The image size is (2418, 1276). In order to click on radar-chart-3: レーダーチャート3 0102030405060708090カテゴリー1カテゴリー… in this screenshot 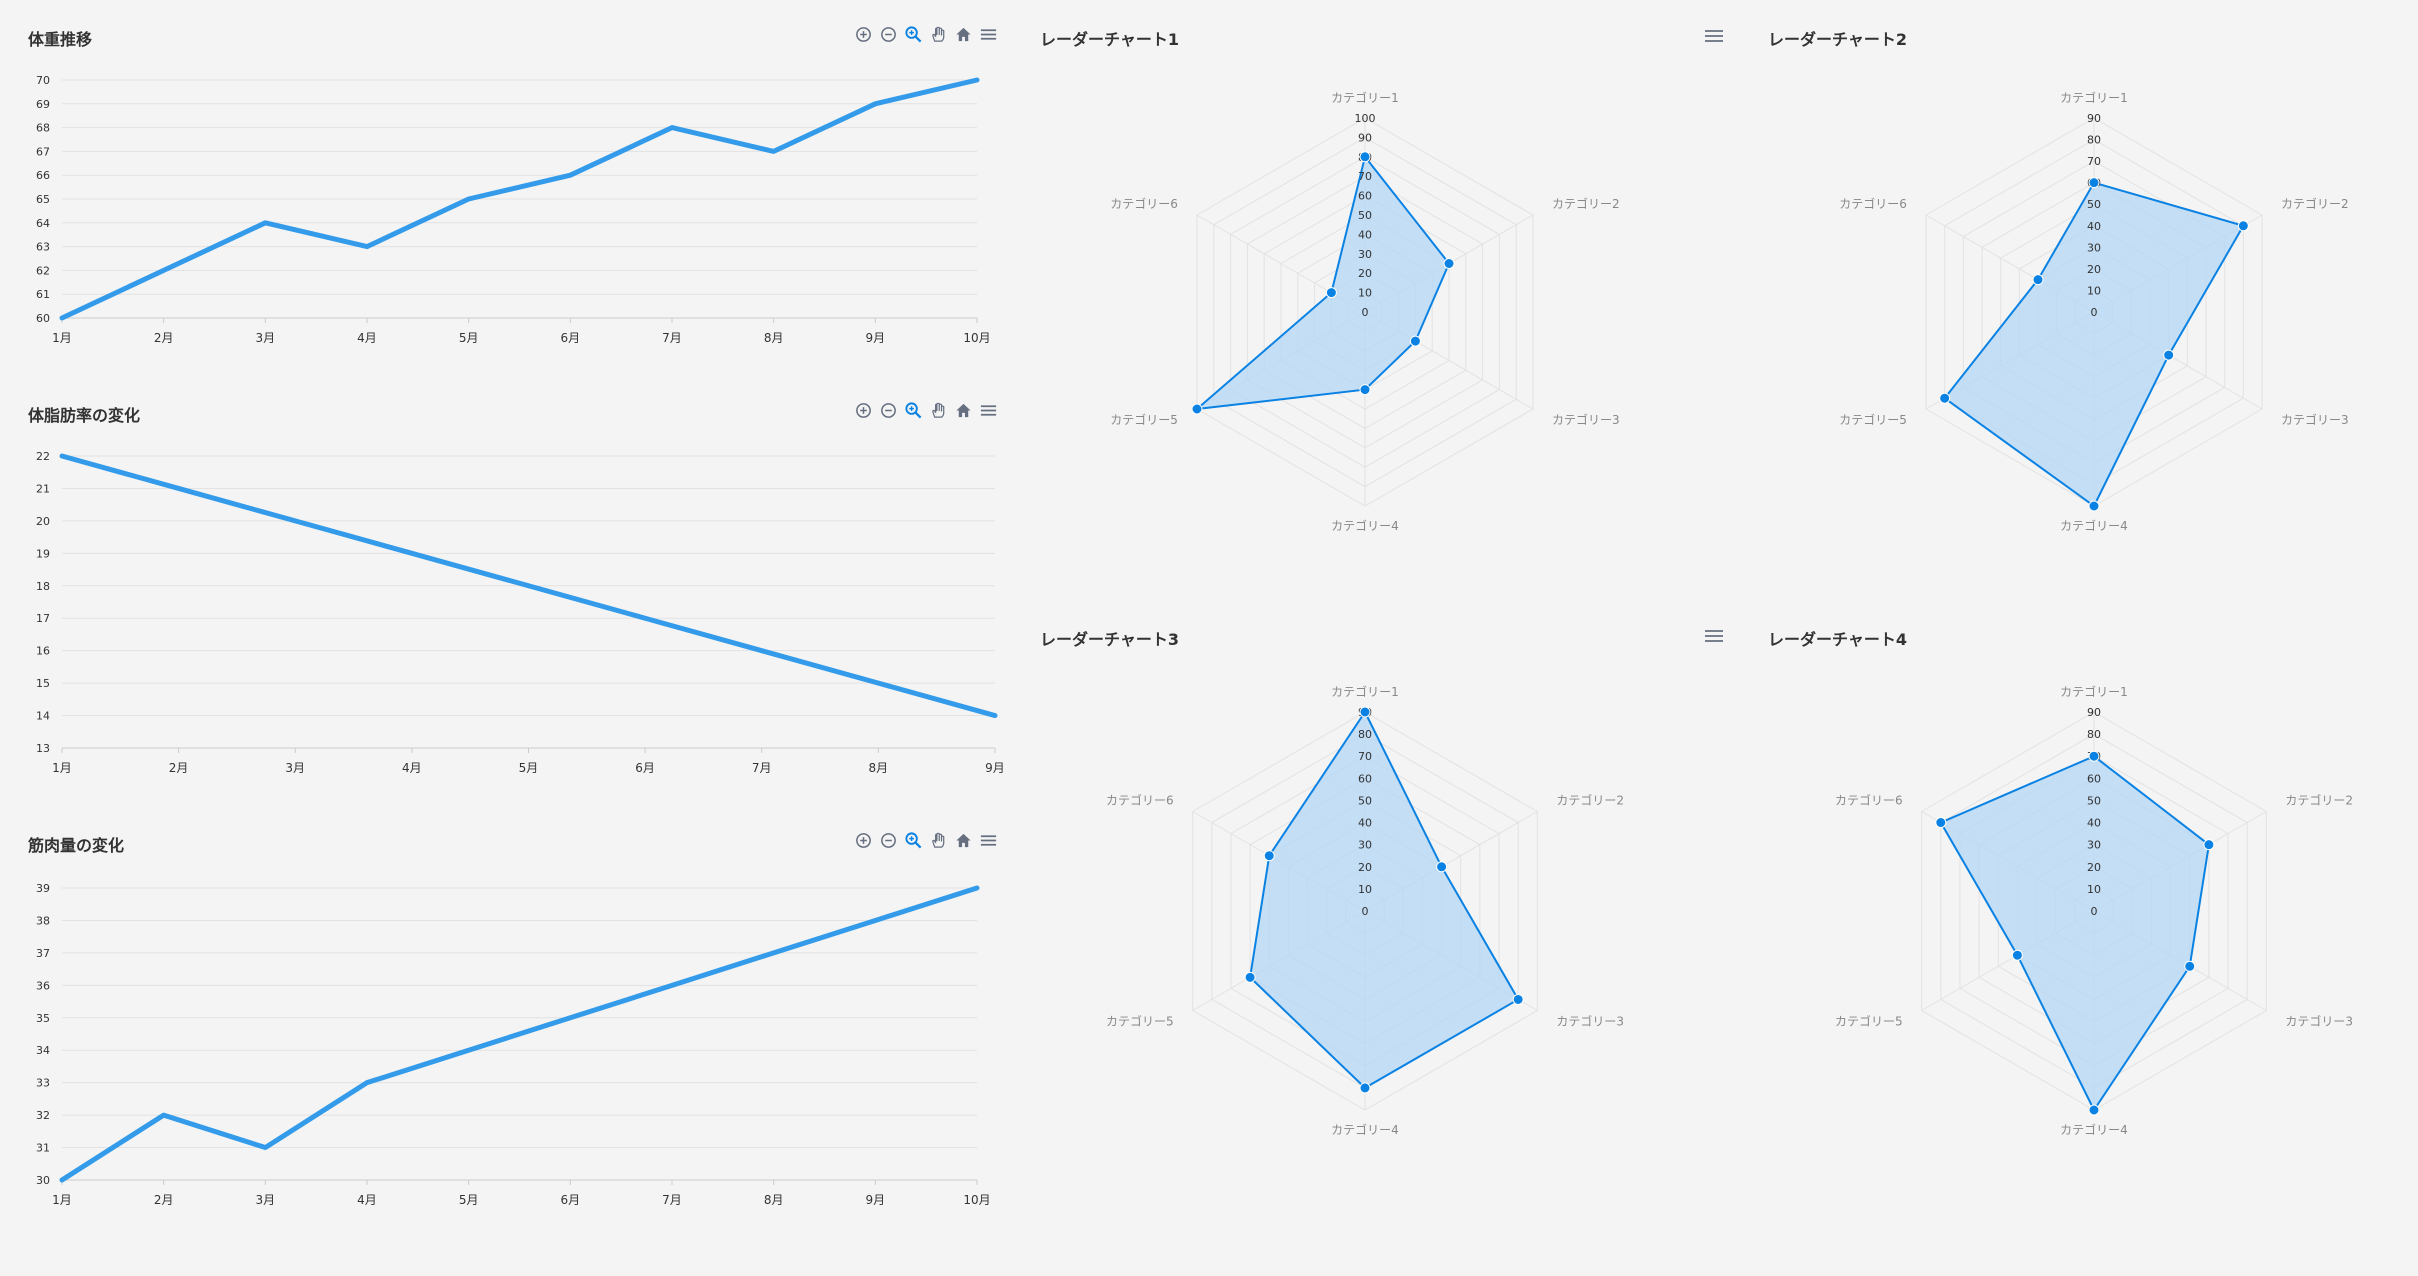, I will do `click(1380, 910)`.